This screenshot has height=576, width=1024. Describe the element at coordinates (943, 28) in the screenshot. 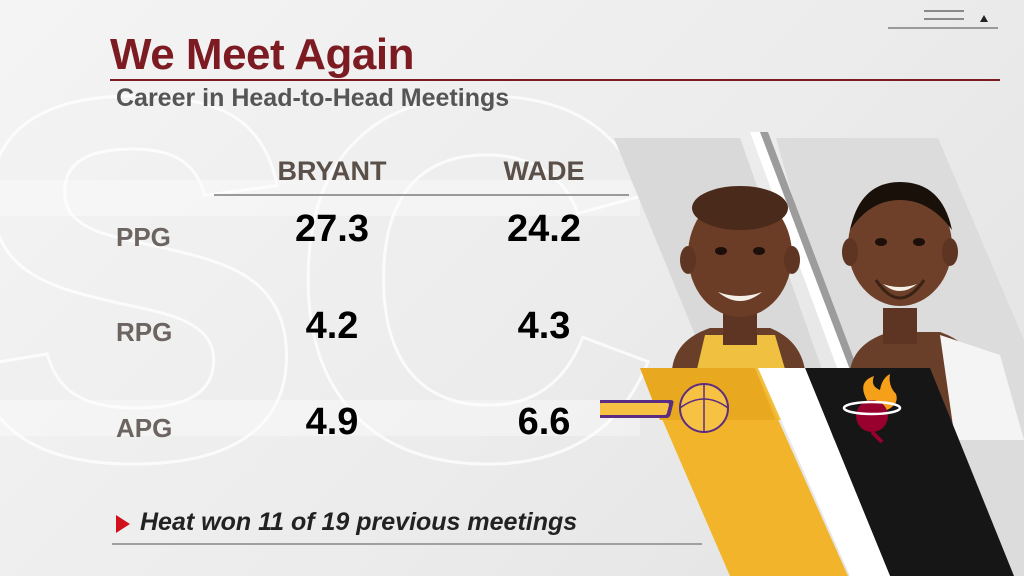

I see `menu-divider` at that location.